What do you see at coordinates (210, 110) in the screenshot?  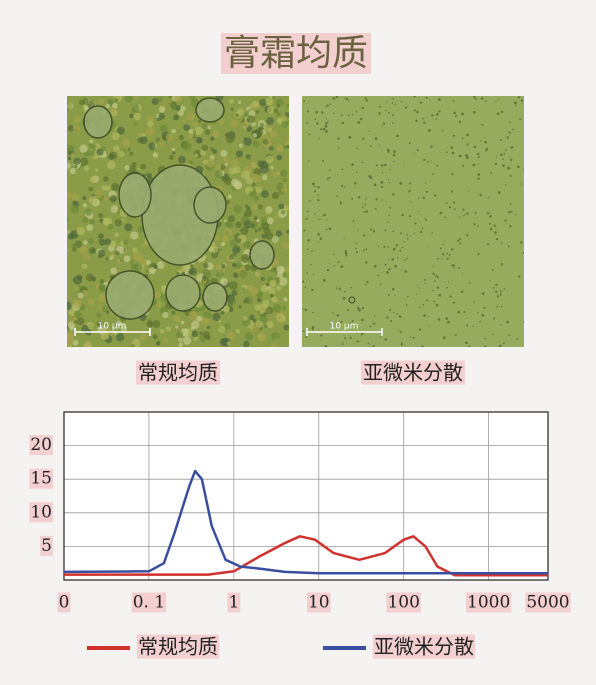 I see `droplet` at bounding box center [210, 110].